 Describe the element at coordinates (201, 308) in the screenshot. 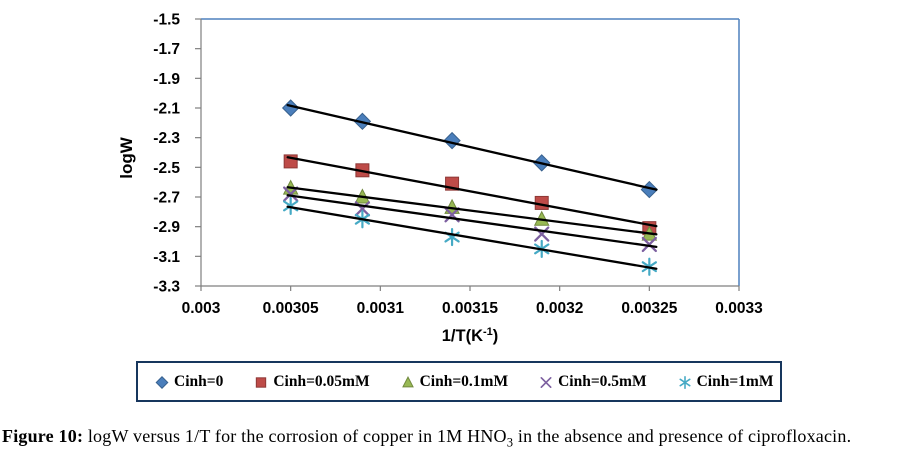

I see `x-tick-label: 0.003` at that location.